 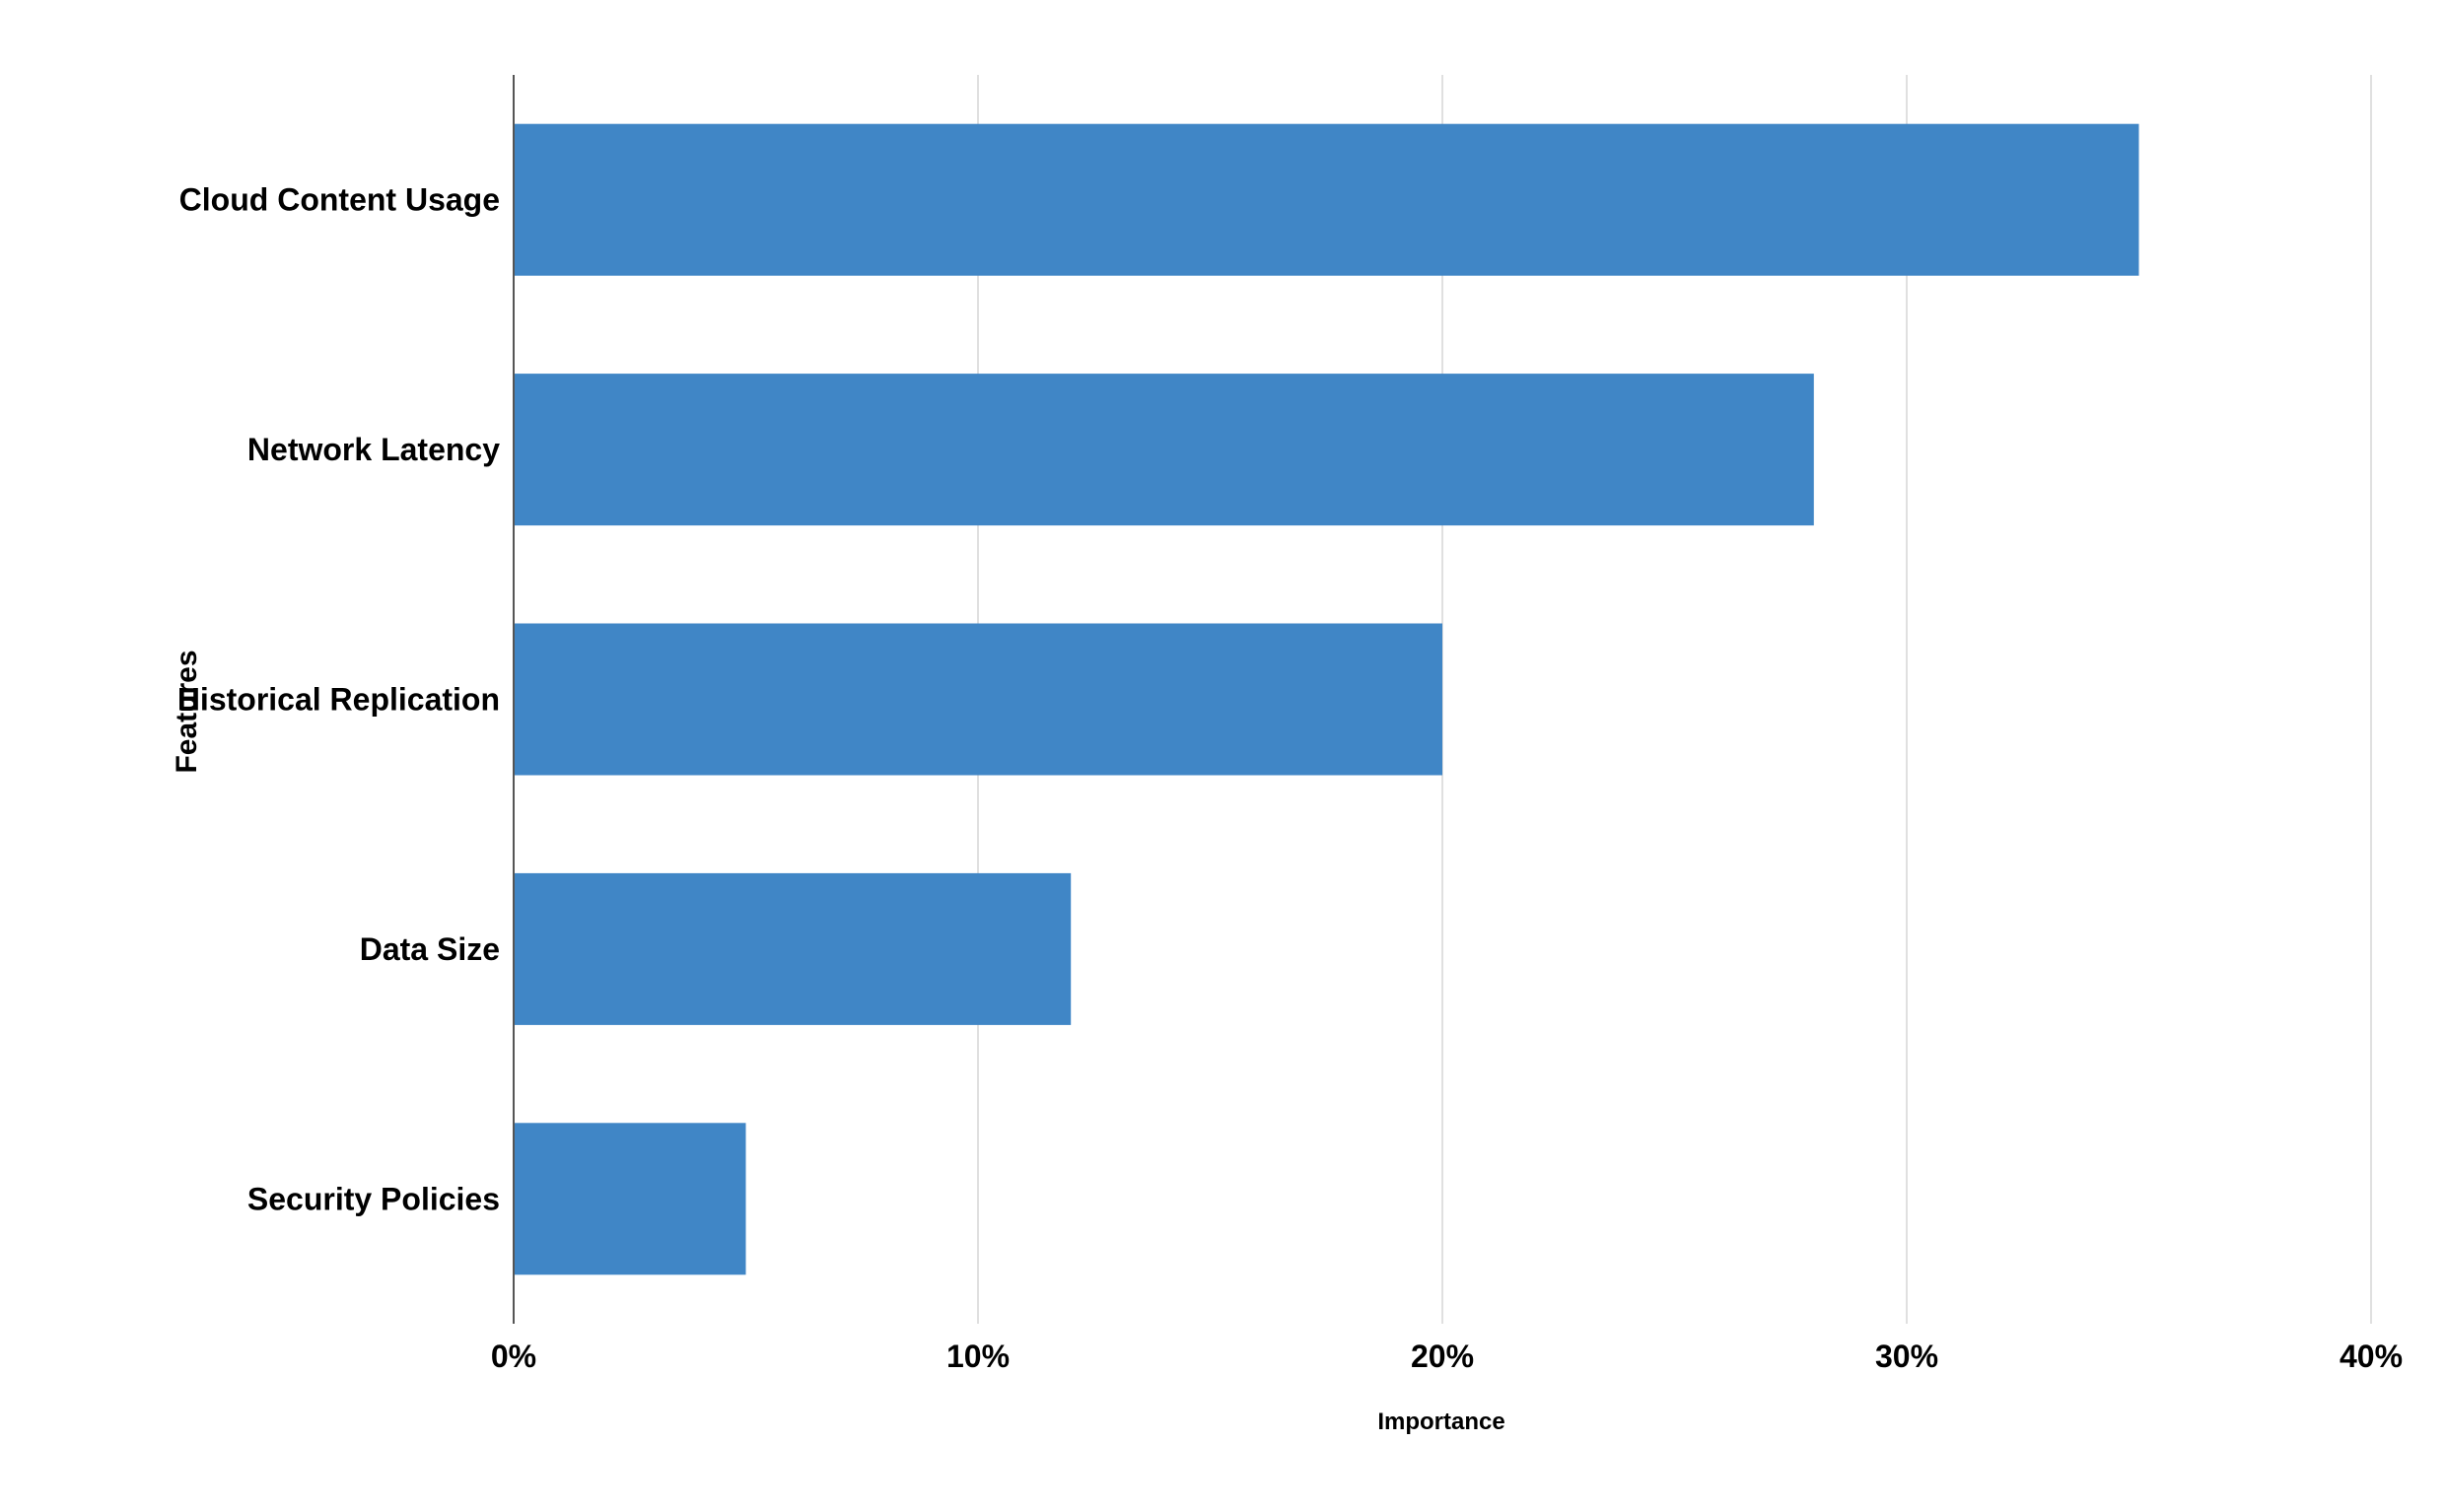 What do you see at coordinates (339, 200) in the screenshot?
I see `category-label: Cloud Content Usage` at bounding box center [339, 200].